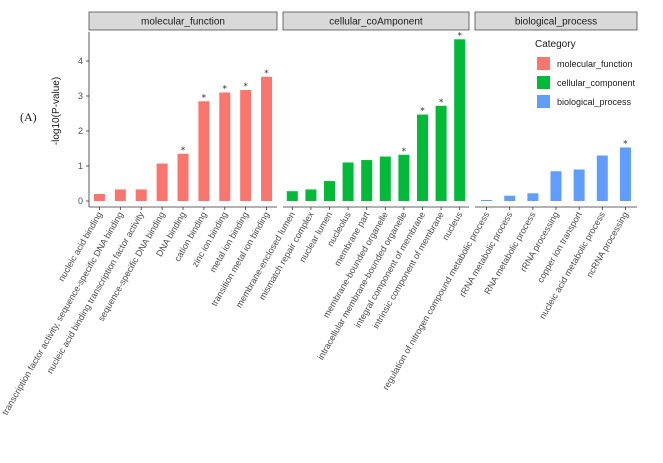 This screenshot has height=463, width=663. What do you see at coordinates (596, 83) in the screenshot?
I see `legend-label: cellular_component` at bounding box center [596, 83].